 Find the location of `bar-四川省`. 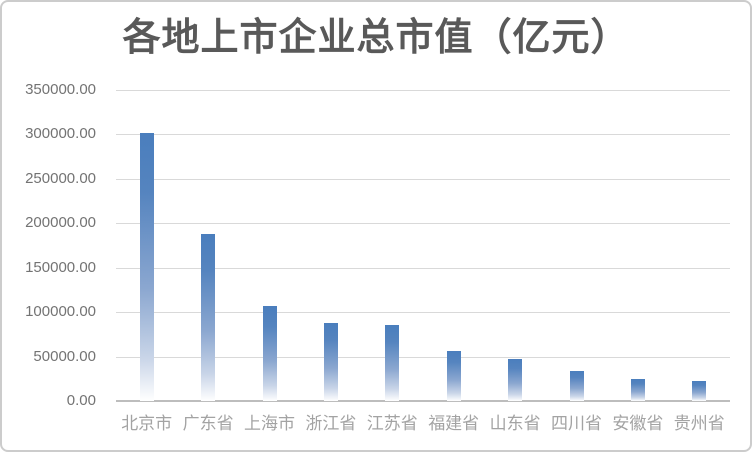

bar-四川省 is located at coordinates (576, 385).